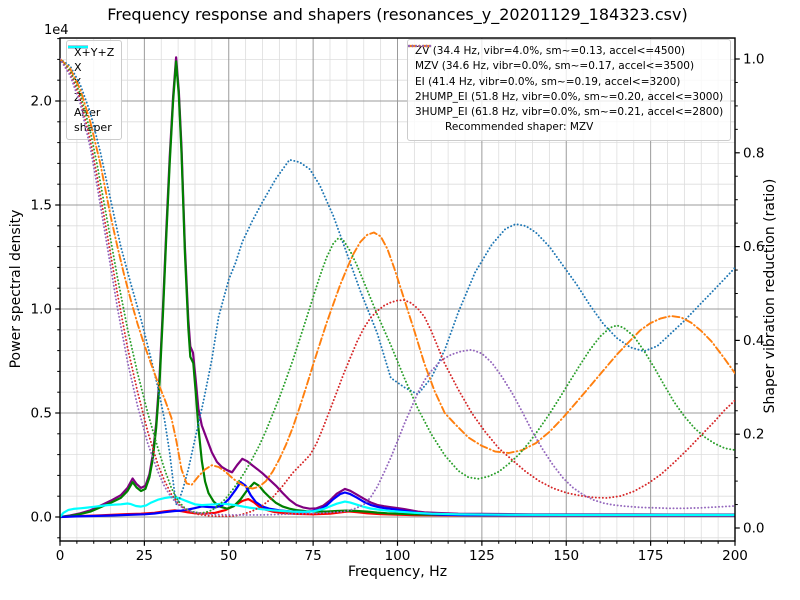 The width and height of the screenshot is (800, 600). What do you see at coordinates (16, 289) in the screenshot?
I see `y-left-axis-label: Power spectral density` at bounding box center [16, 289].